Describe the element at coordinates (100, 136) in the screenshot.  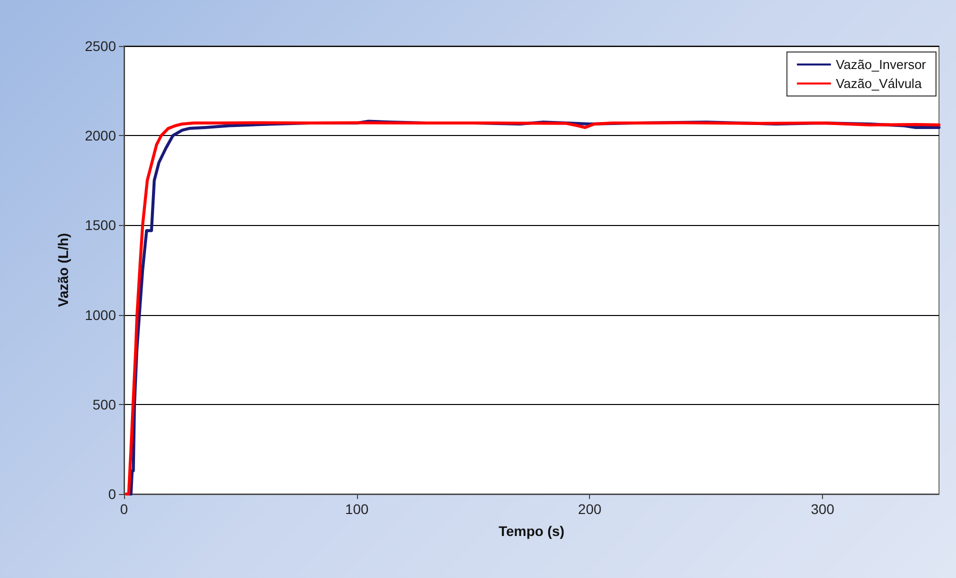
I see `y-tick-label: 2000` at that location.